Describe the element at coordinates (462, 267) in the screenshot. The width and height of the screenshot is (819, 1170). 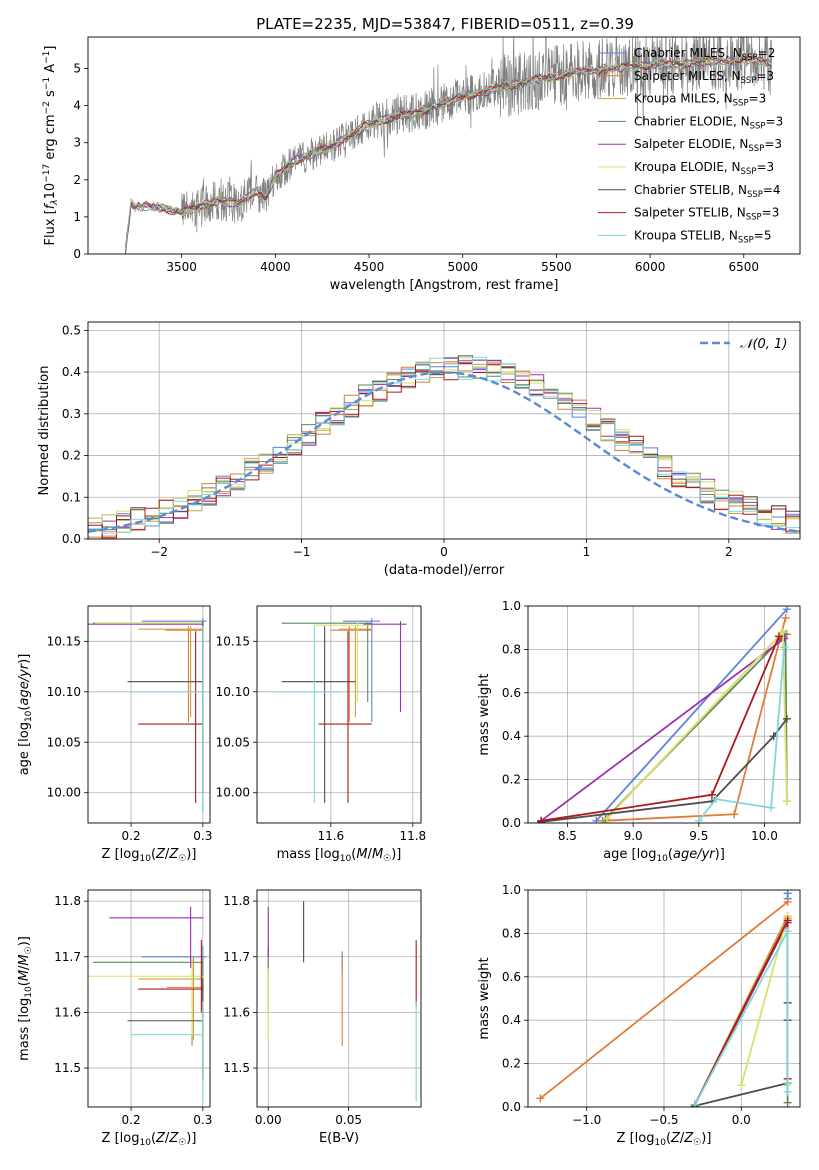
I see `x-tick-label: 5000` at that location.